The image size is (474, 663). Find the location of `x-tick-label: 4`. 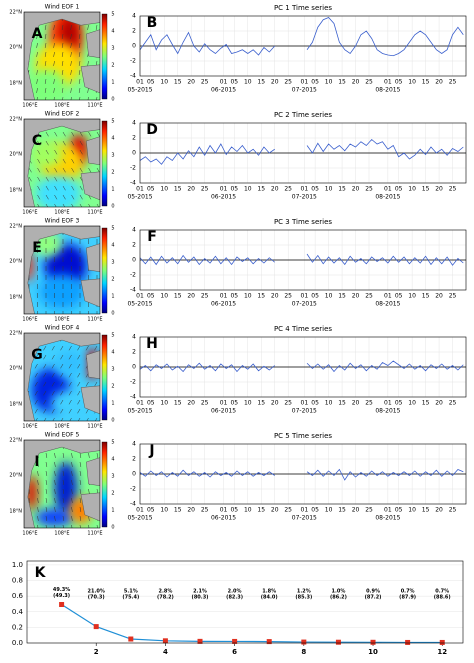

x-tick-label: 4 is located at coordinates (165, 652).